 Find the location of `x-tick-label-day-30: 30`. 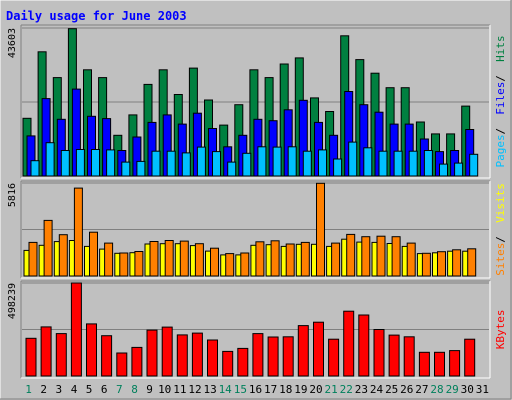

x-tick-label-day-30: 30 is located at coordinates (467, 389).